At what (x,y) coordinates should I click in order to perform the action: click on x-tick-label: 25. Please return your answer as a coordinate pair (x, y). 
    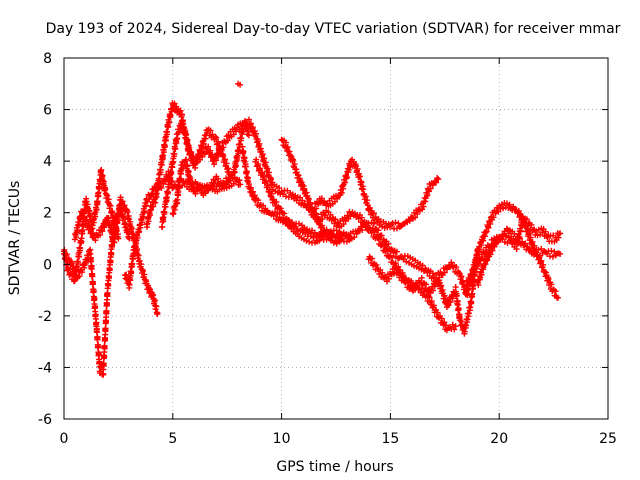
    Looking at the image, I should click on (608, 439).